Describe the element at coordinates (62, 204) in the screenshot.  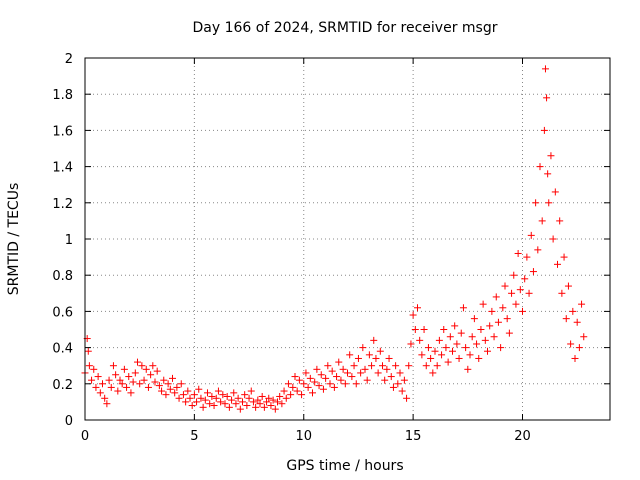
I see `y-tick-label: 1.2` at that location.